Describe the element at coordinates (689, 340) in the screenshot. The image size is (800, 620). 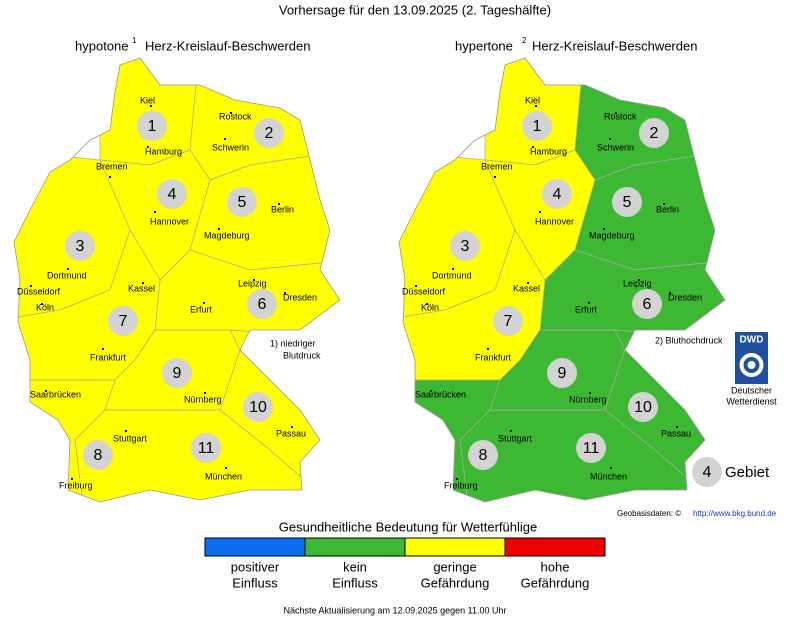
I see `footnote: 2) Bluthochdruck` at that location.